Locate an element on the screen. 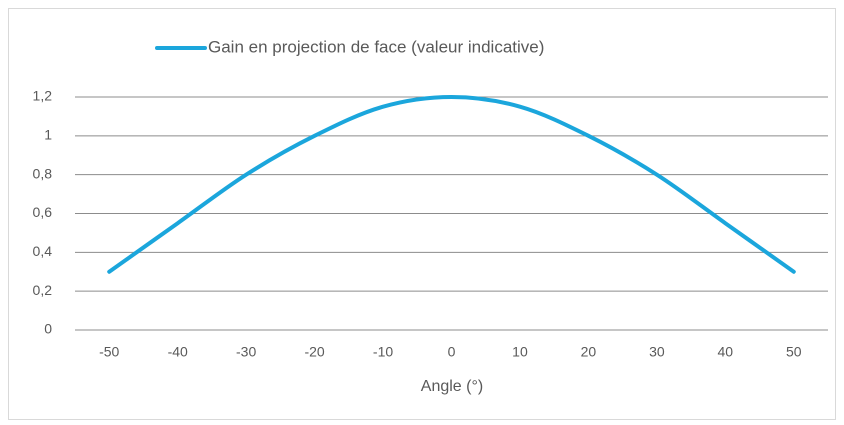 The width and height of the screenshot is (844, 425). x-tick-label: -10 is located at coordinates (383, 352).